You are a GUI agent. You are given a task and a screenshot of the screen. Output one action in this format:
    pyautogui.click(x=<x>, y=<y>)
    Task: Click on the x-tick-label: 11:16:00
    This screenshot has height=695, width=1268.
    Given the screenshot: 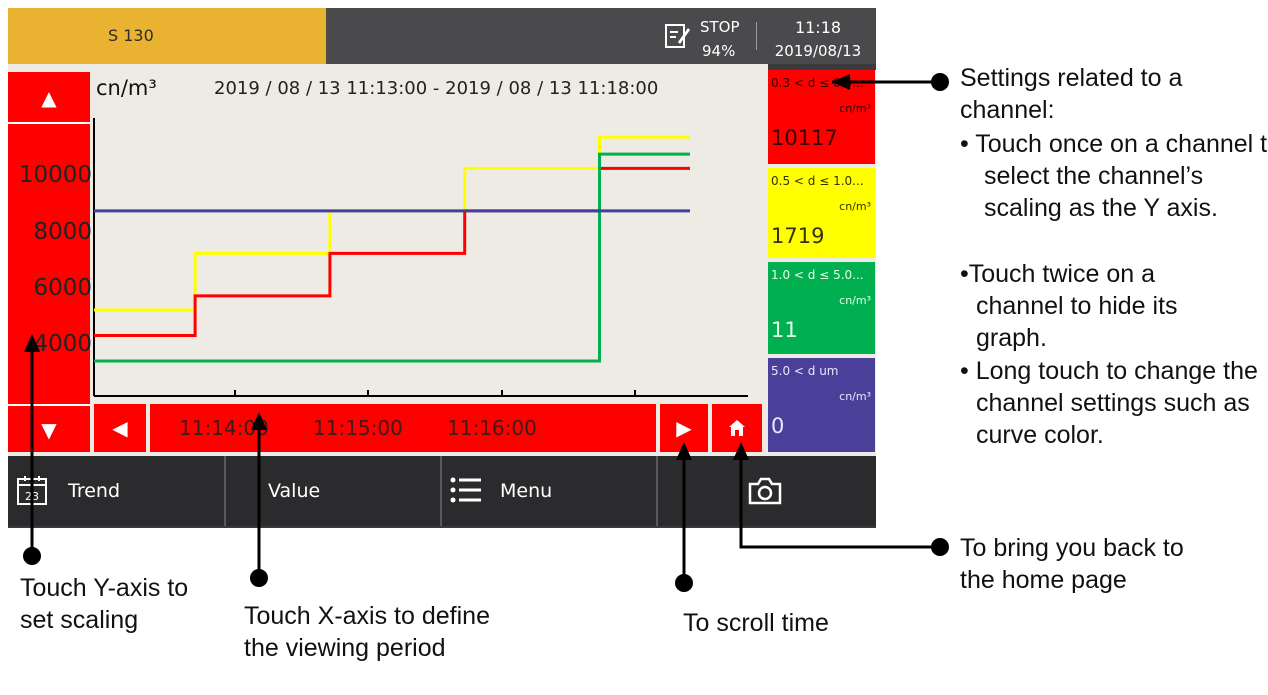 What is the action you would take?
    pyautogui.click(x=492, y=428)
    